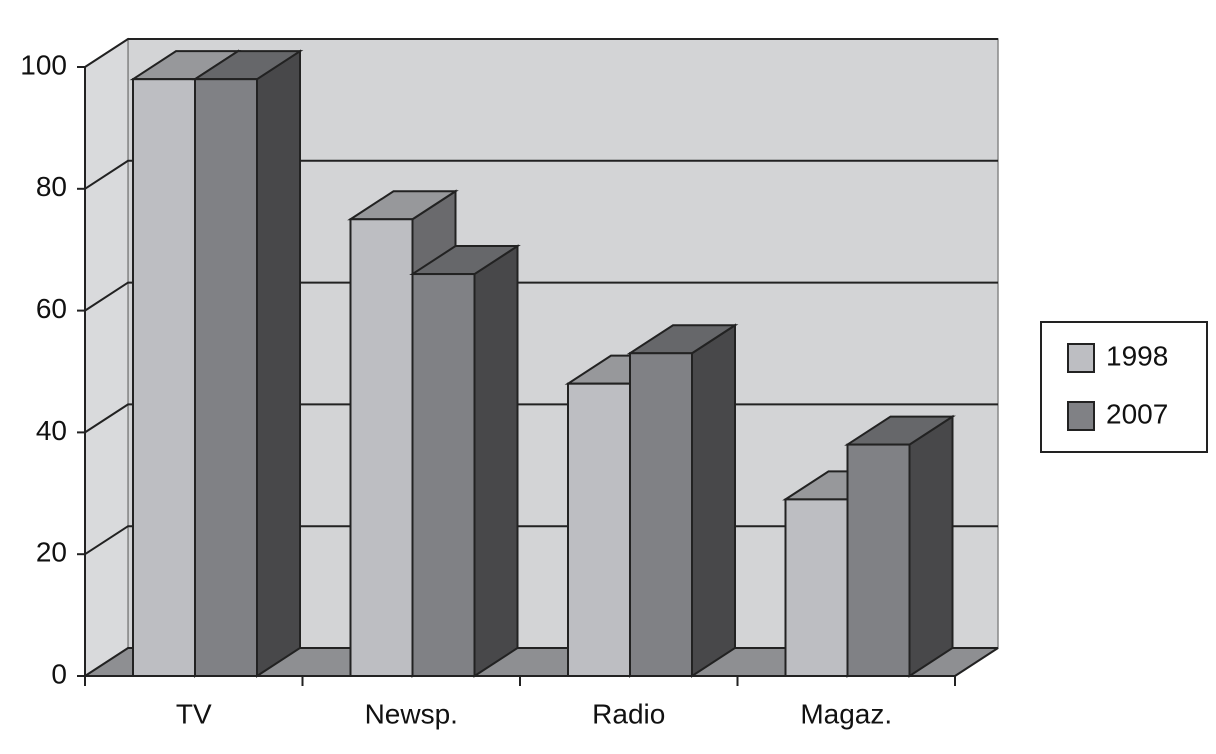 The width and height of the screenshot is (1216, 754). I want to click on legend-label: 1998, so click(1137, 355).